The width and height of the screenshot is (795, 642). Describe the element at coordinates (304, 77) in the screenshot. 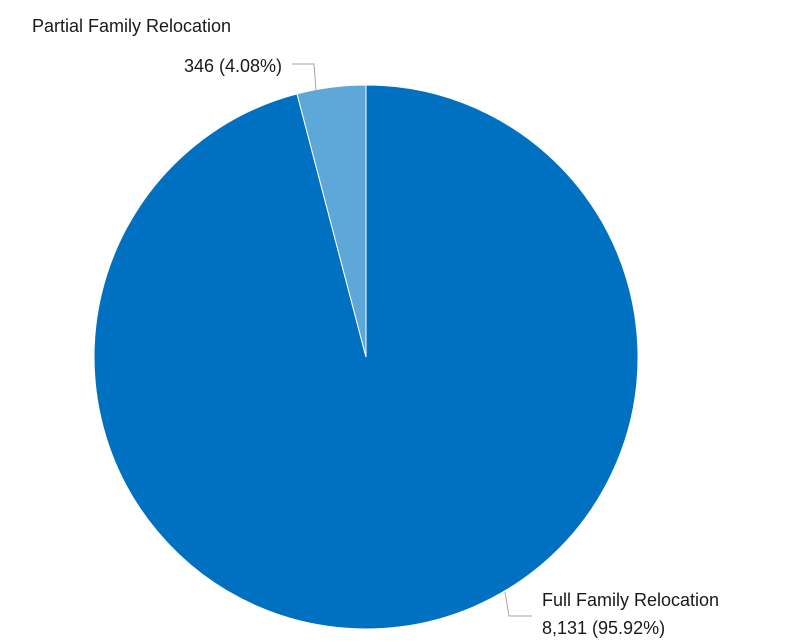

I see `leader-line-partial-family-relocation` at that location.